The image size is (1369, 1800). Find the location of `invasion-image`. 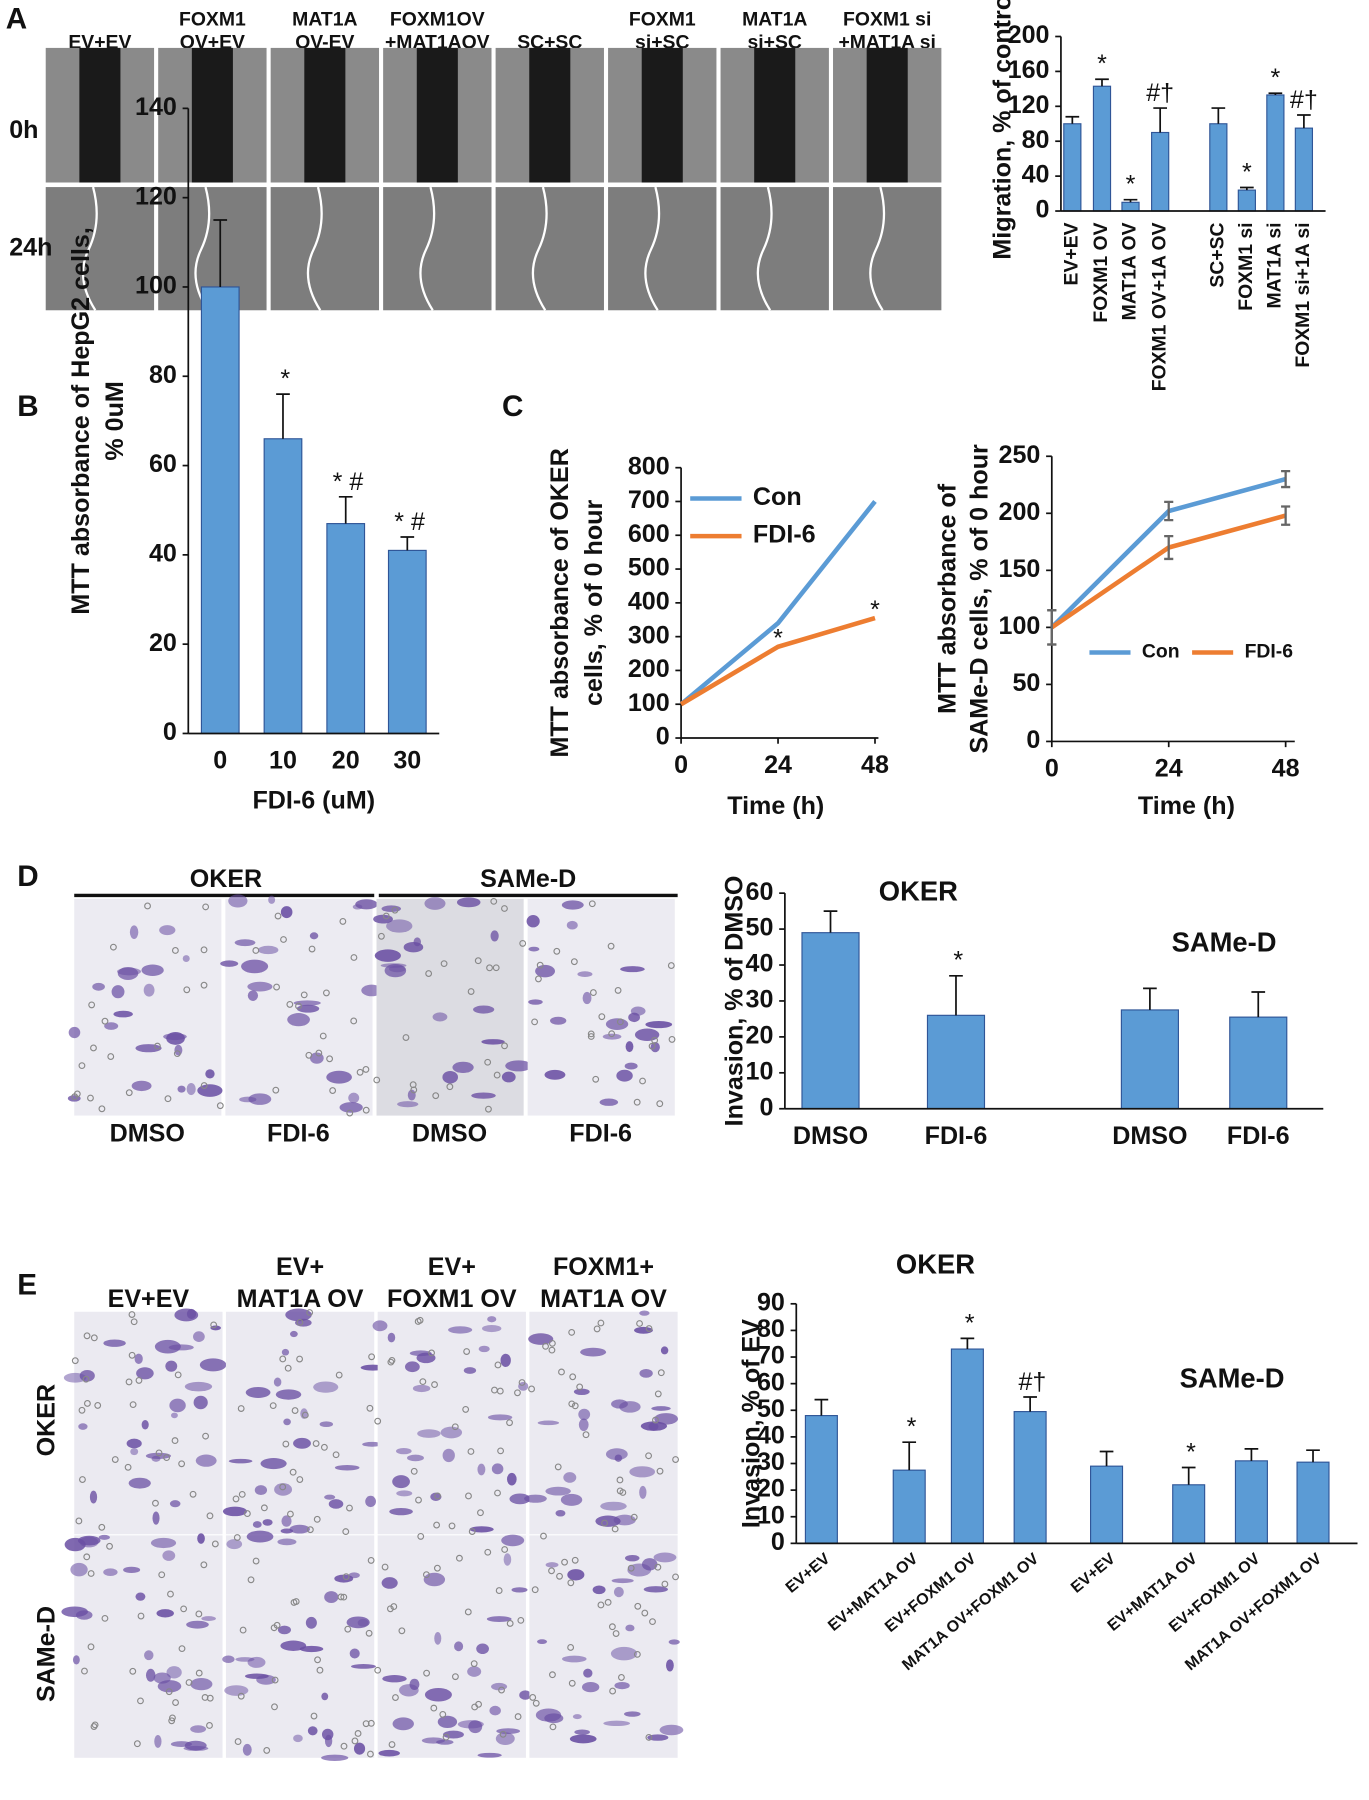

invasion-image is located at coordinates (300, 1423).